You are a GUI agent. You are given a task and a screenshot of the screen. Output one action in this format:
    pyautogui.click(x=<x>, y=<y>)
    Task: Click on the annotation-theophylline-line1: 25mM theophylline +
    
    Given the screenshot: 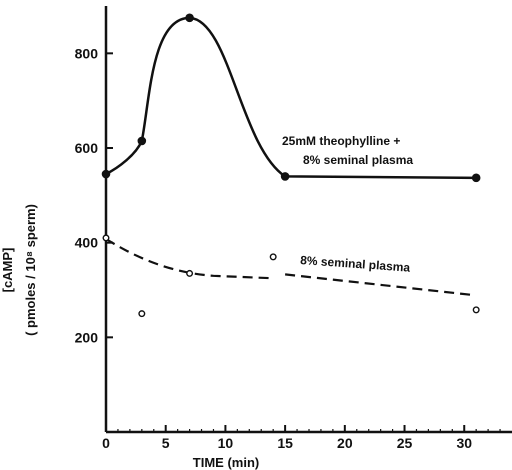 What is the action you would take?
    pyautogui.click(x=341, y=141)
    